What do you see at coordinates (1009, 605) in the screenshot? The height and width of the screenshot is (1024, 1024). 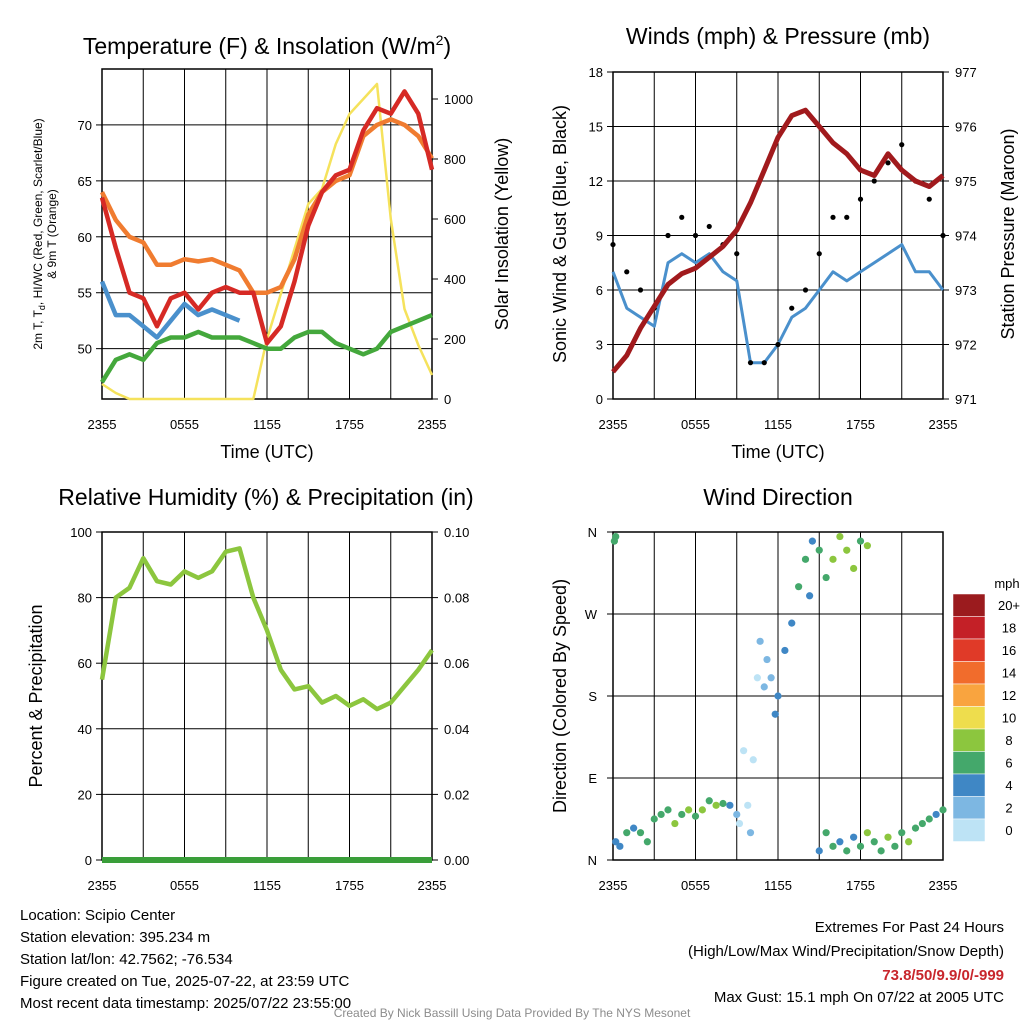 I see `legend-label: 20+` at bounding box center [1009, 605].